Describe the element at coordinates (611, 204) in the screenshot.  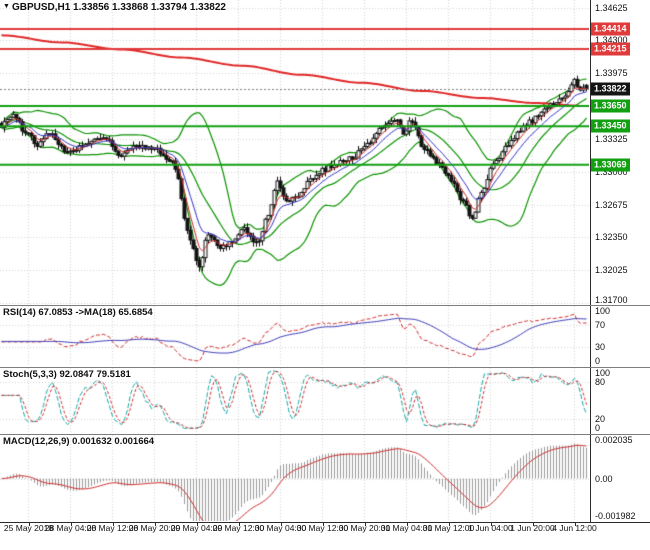
I see `price-tick-label: 1.32675` at that location.